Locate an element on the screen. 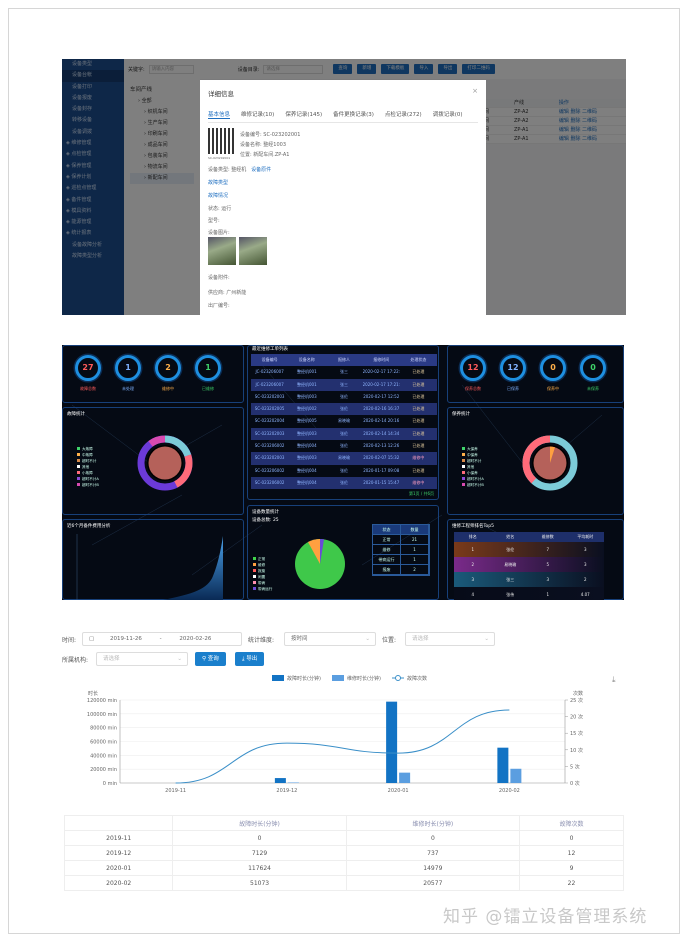 The image size is (687, 942). granularity-value: 按时间 is located at coordinates (299, 639).